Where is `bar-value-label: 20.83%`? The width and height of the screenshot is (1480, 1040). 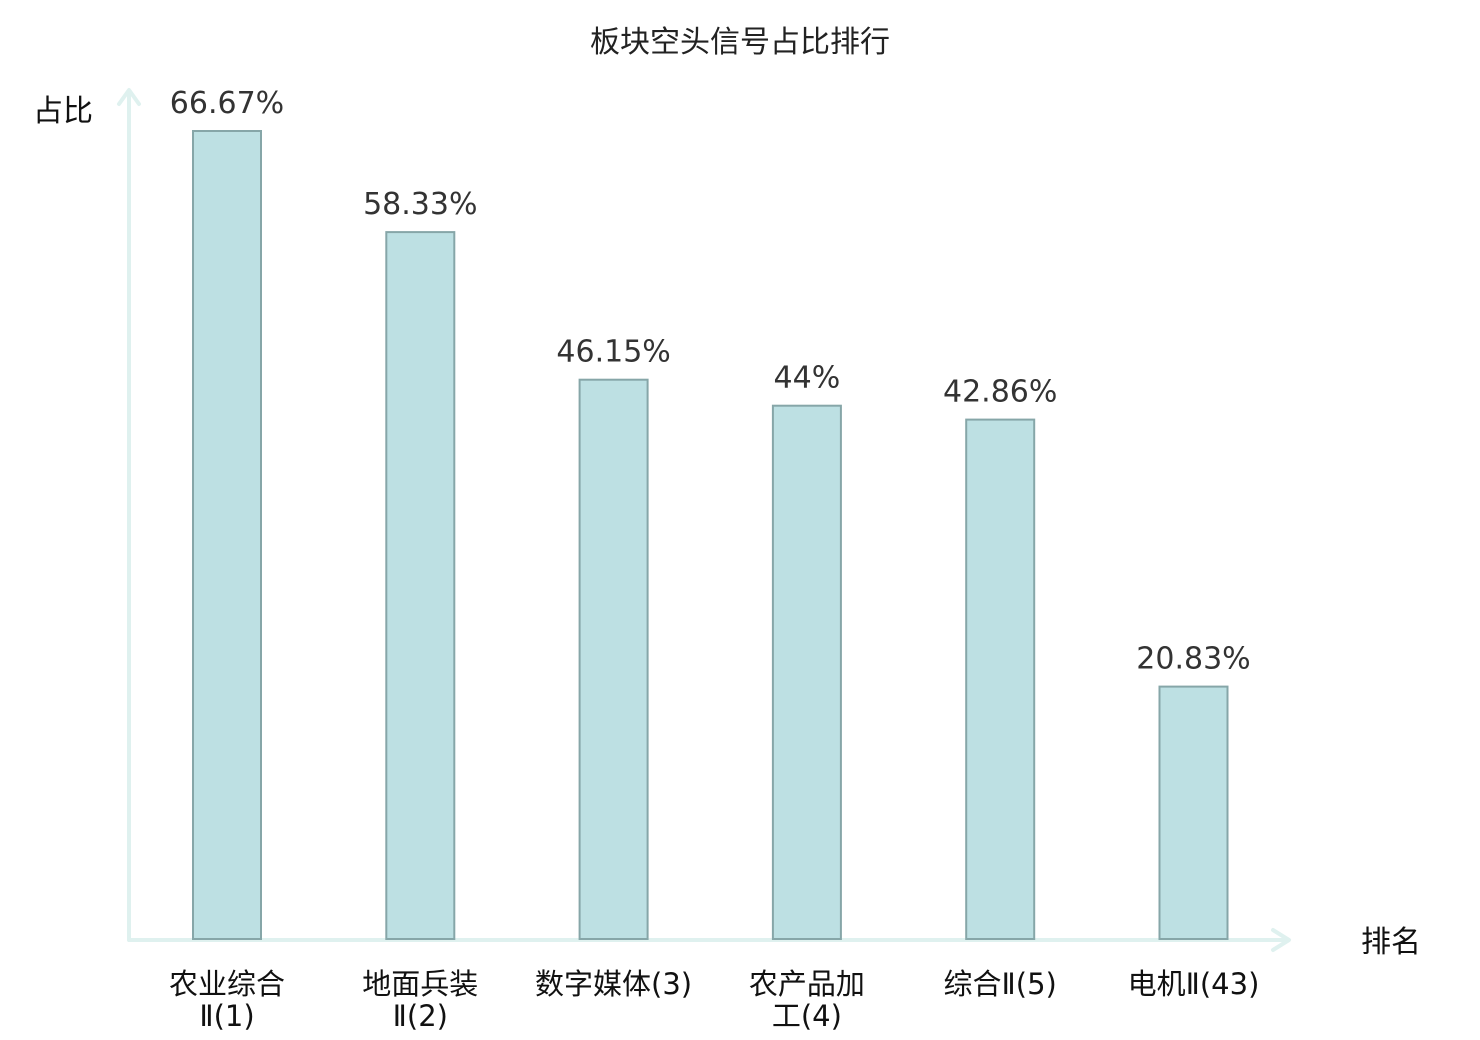 bar-value-label: 20.83% is located at coordinates (1193, 659).